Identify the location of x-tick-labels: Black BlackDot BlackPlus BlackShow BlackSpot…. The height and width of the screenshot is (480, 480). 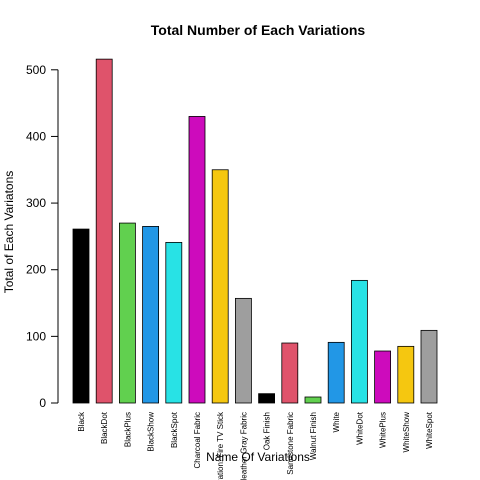
(255, 445).